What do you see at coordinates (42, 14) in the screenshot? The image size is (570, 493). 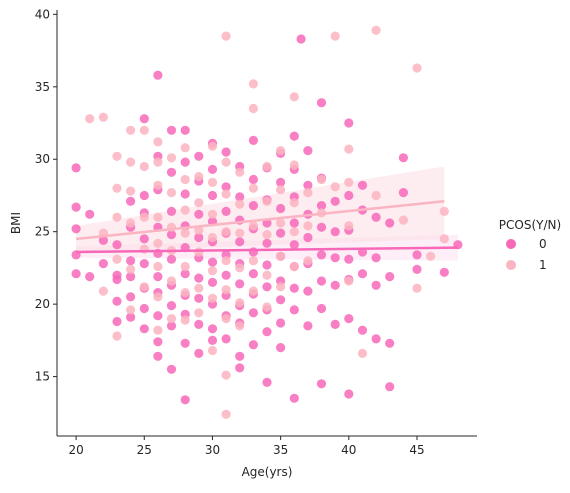 I see `y-tick-label: 40` at bounding box center [42, 14].